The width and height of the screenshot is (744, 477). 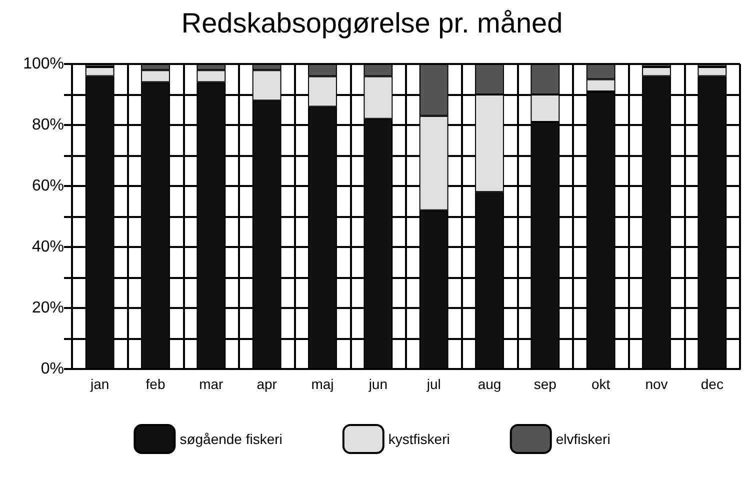 What do you see at coordinates (433, 384) in the screenshot?
I see `x-tick-label: jul` at bounding box center [433, 384].